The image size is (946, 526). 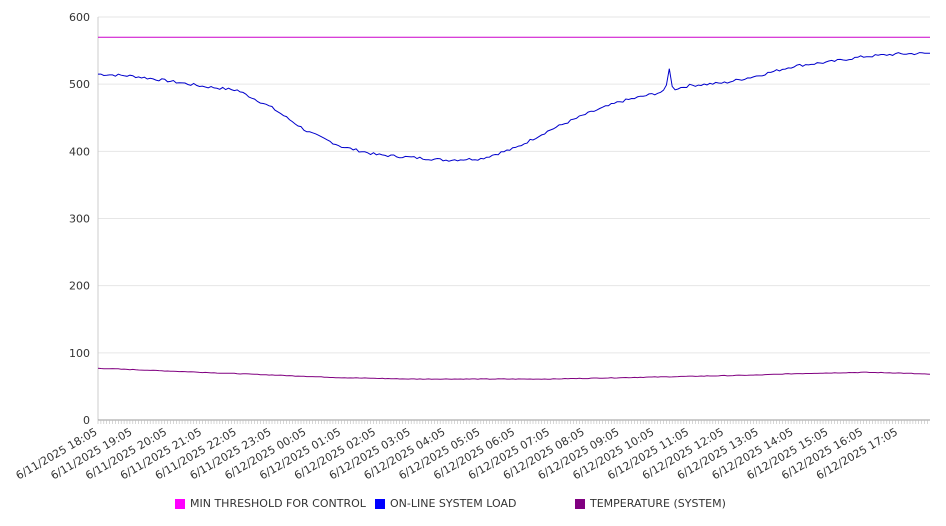 I want to click on y-tick-label: 500, so click(x=79, y=84).